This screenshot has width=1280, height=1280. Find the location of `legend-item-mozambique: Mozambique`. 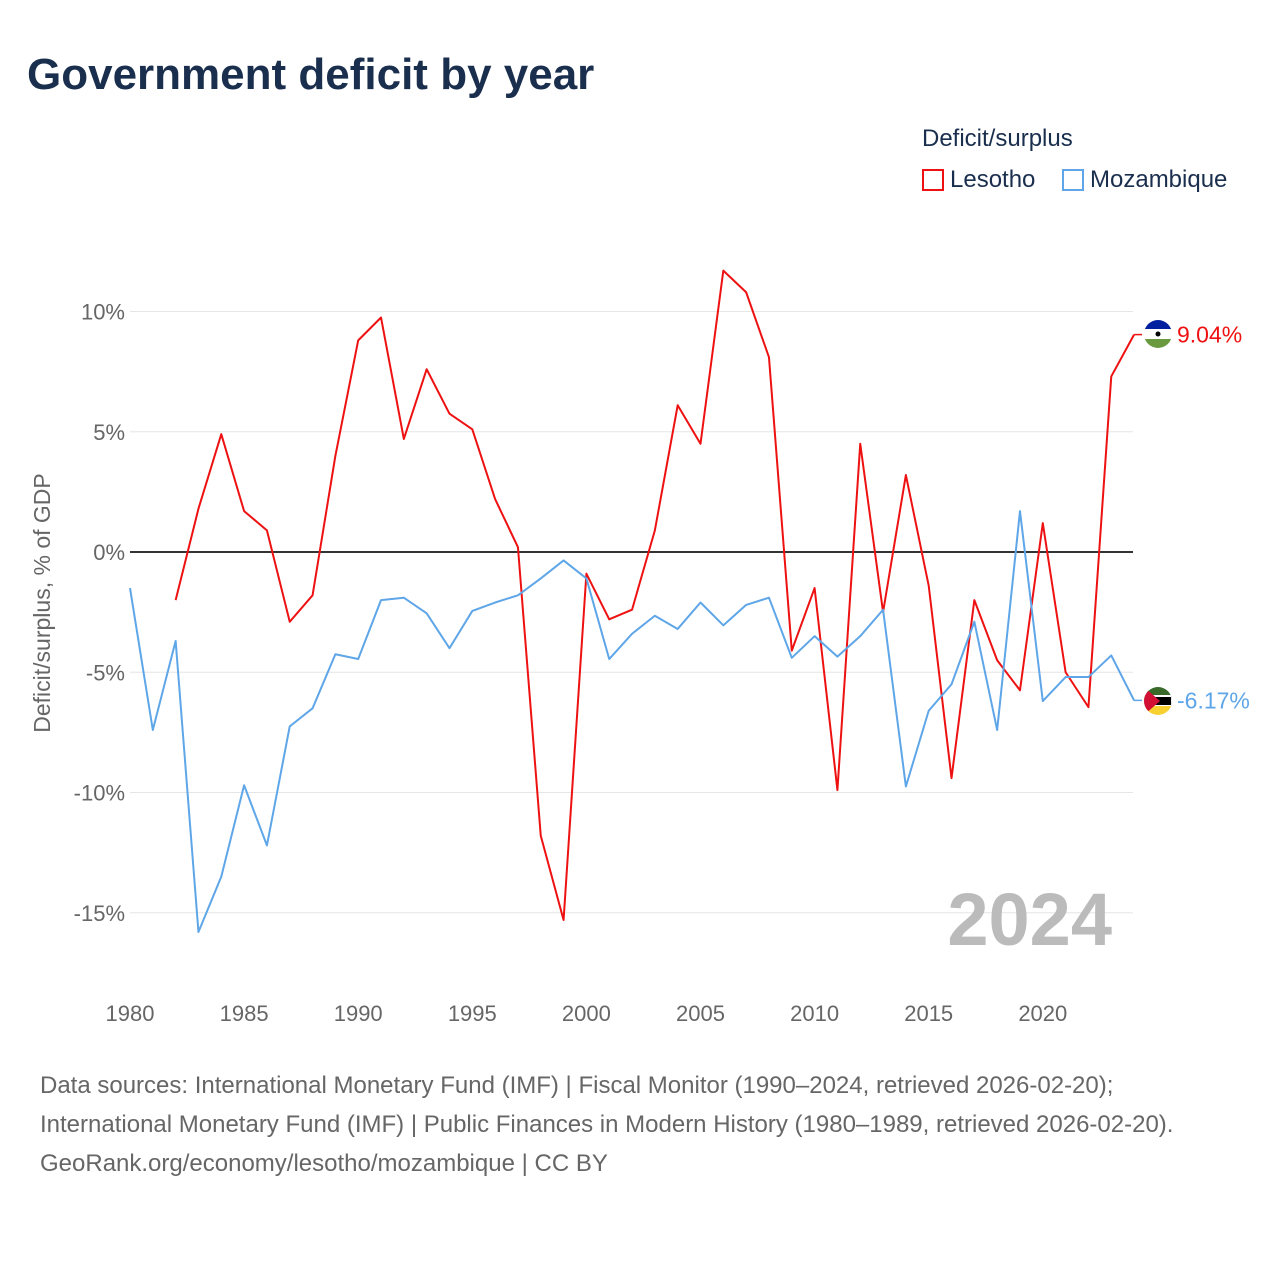

legend-item-mozambique: Mozambique is located at coordinates (1144, 180).